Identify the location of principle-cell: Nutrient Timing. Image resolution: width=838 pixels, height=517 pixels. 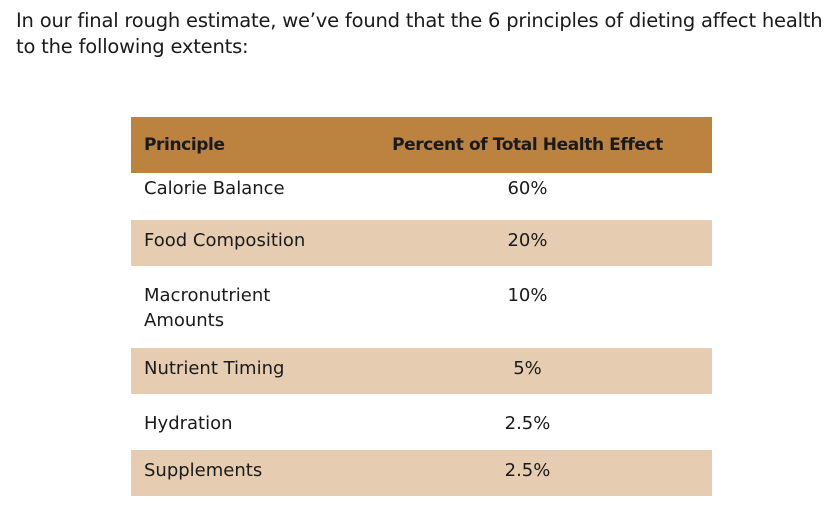
(237, 371).